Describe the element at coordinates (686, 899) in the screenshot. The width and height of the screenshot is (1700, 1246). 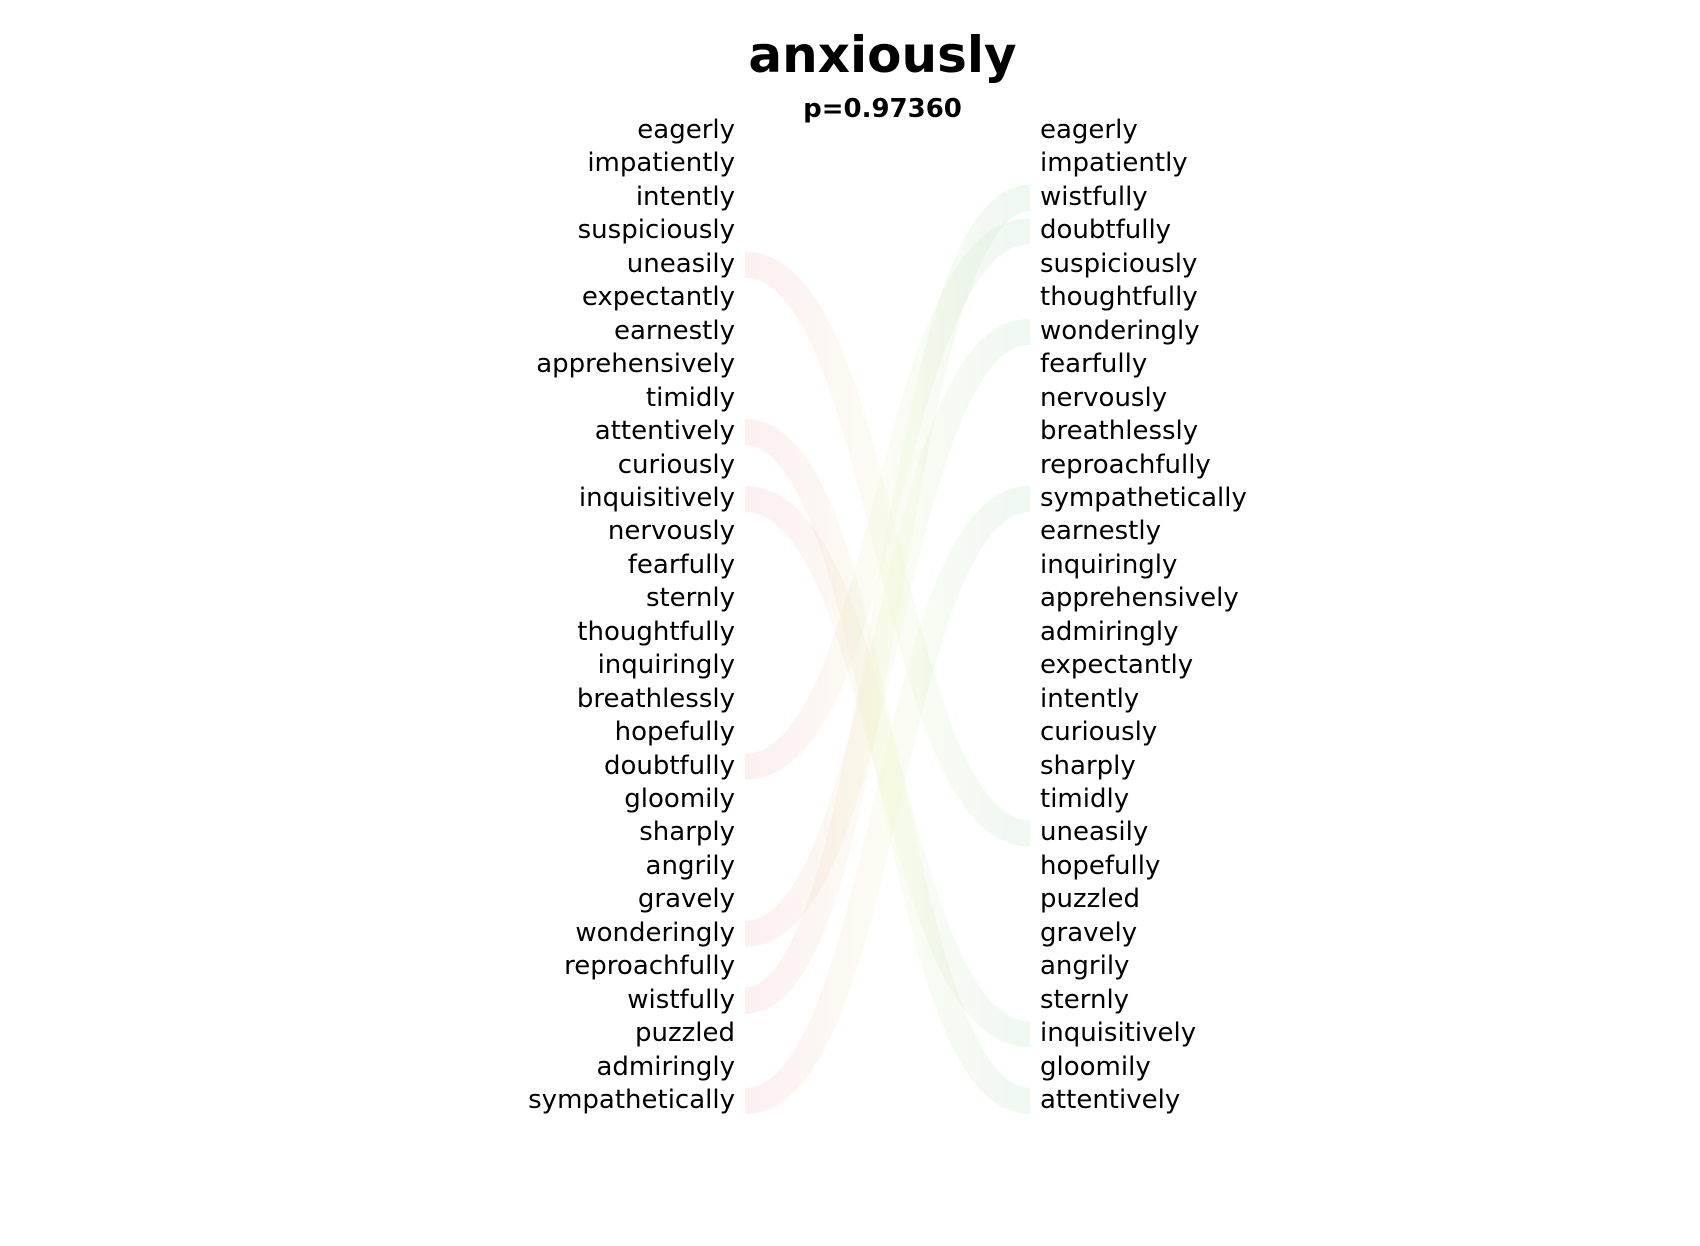
I see `left-word-gravely: gravely` at that location.